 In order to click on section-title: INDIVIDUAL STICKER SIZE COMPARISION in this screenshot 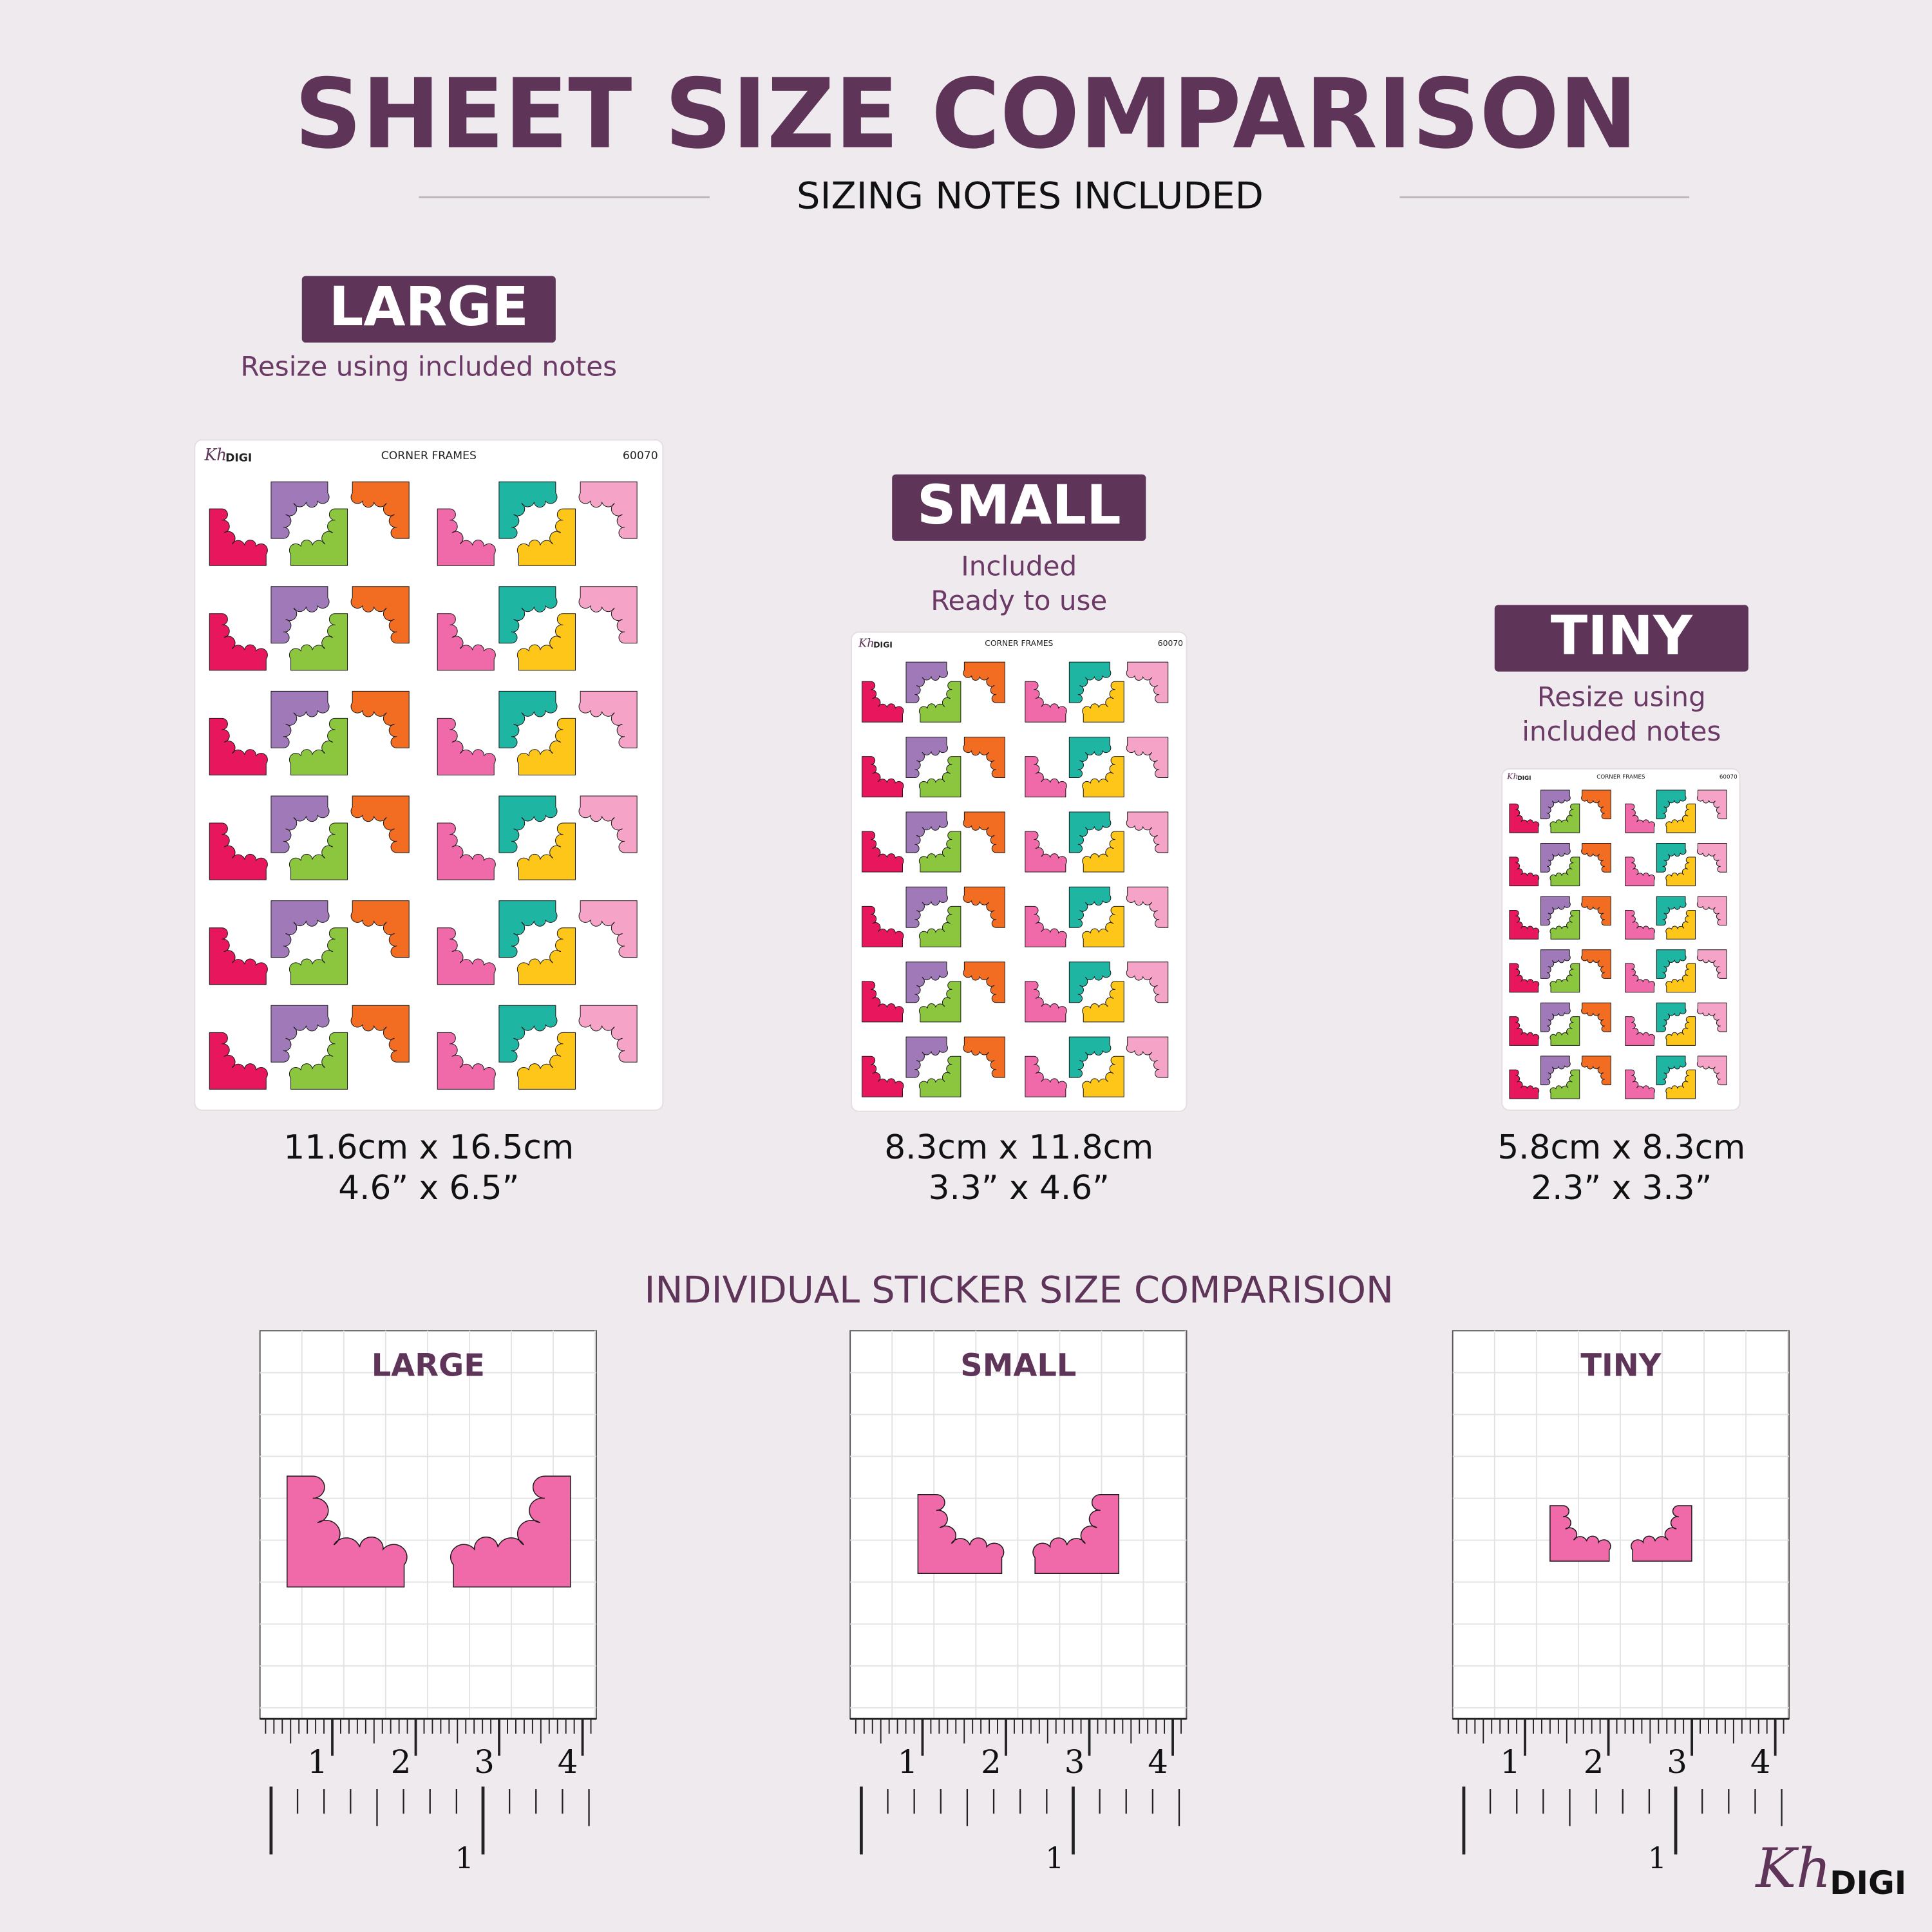, I will do `click(1019, 1290)`.